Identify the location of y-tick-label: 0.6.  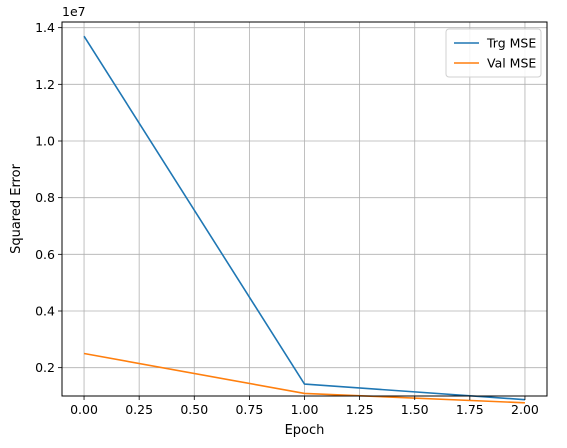
(45, 254).